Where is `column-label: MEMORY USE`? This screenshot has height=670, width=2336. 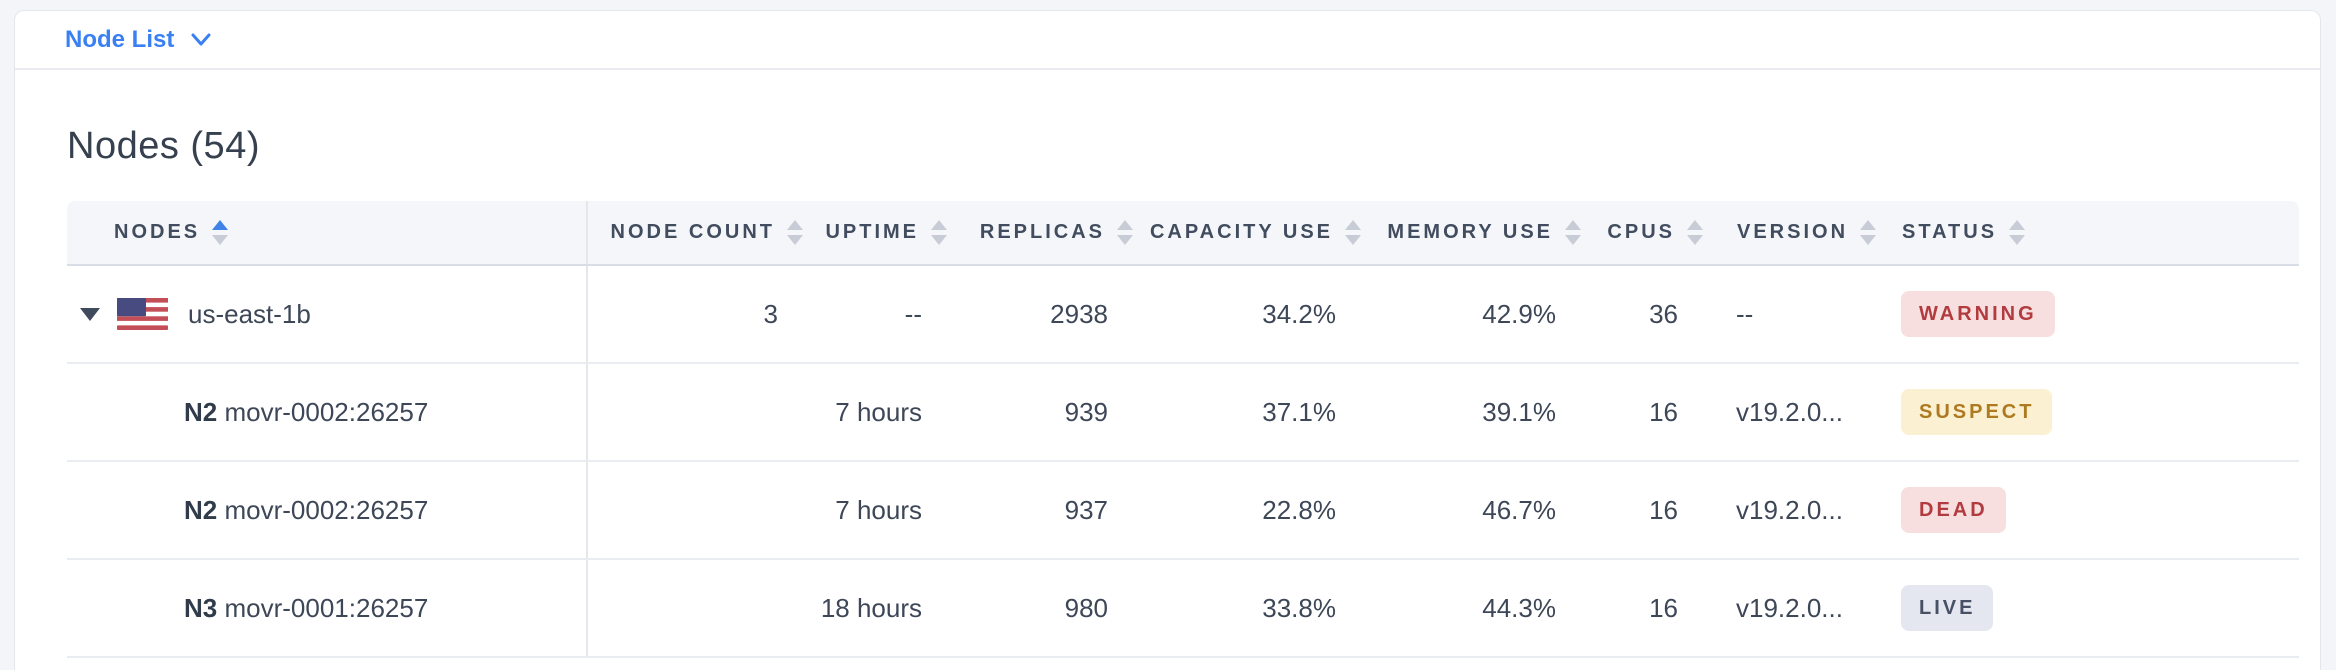 column-label: MEMORY USE is located at coordinates (1470, 232).